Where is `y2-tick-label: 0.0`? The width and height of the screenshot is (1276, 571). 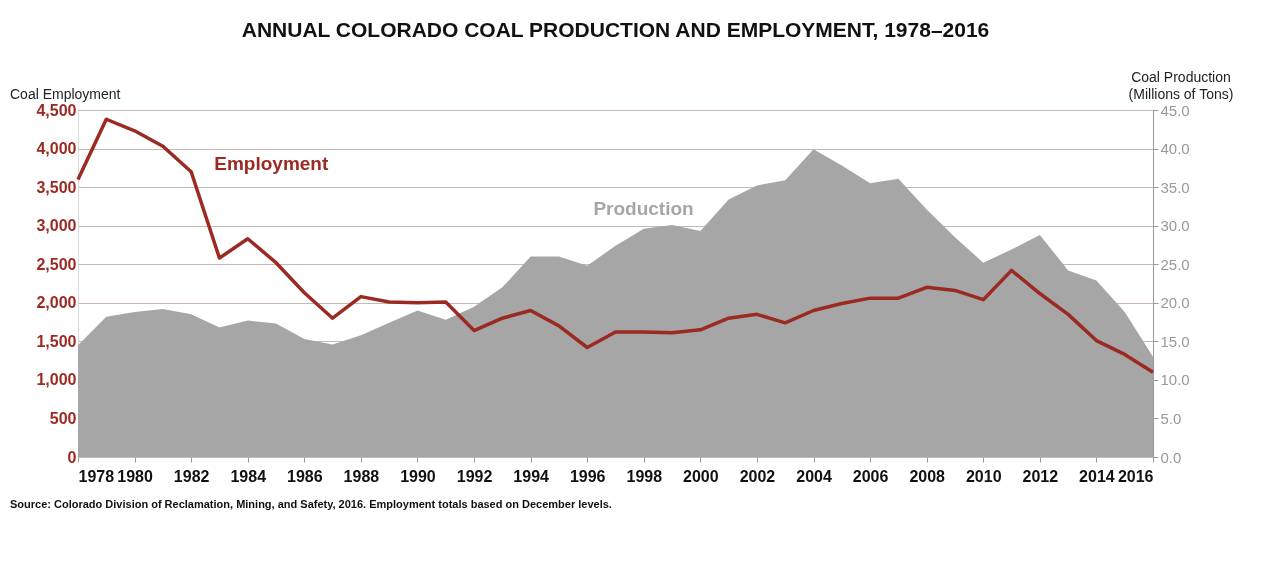 y2-tick-label: 0.0 is located at coordinates (1171, 457).